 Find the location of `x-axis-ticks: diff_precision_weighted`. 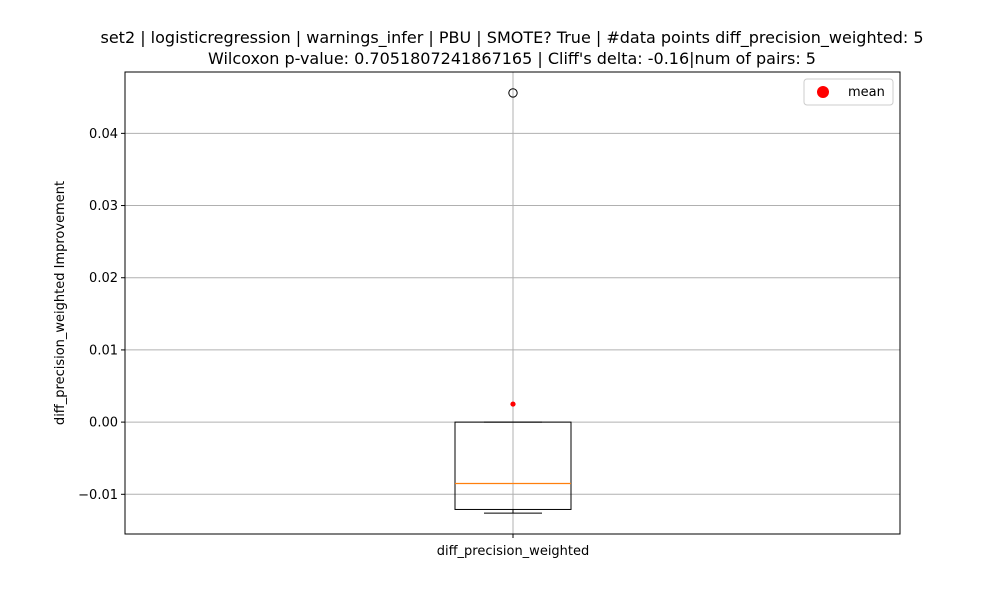

x-axis-ticks: diff_precision_weighted is located at coordinates (513, 546).